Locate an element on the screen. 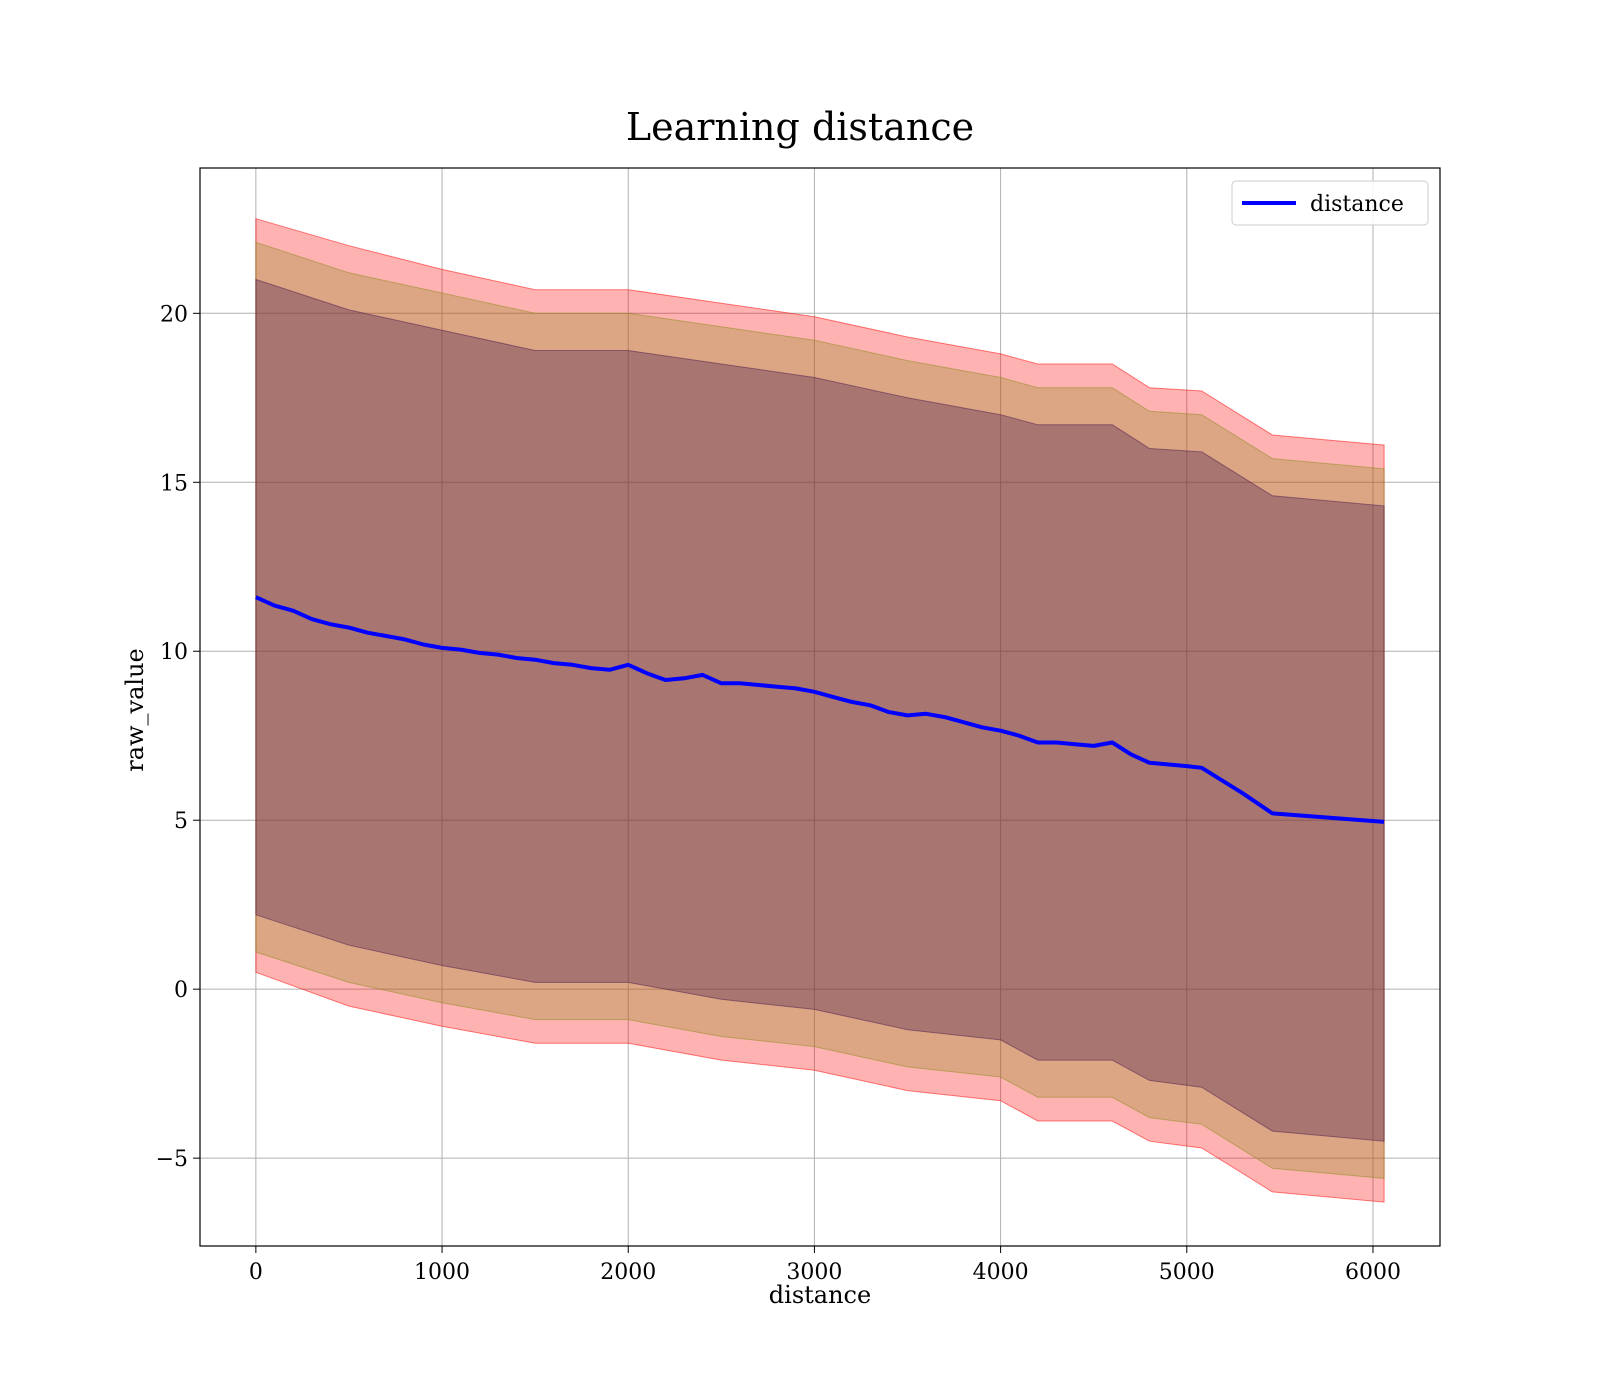 This screenshot has height=1400, width=1600. y-tick-label: −5 is located at coordinates (172, 1159).